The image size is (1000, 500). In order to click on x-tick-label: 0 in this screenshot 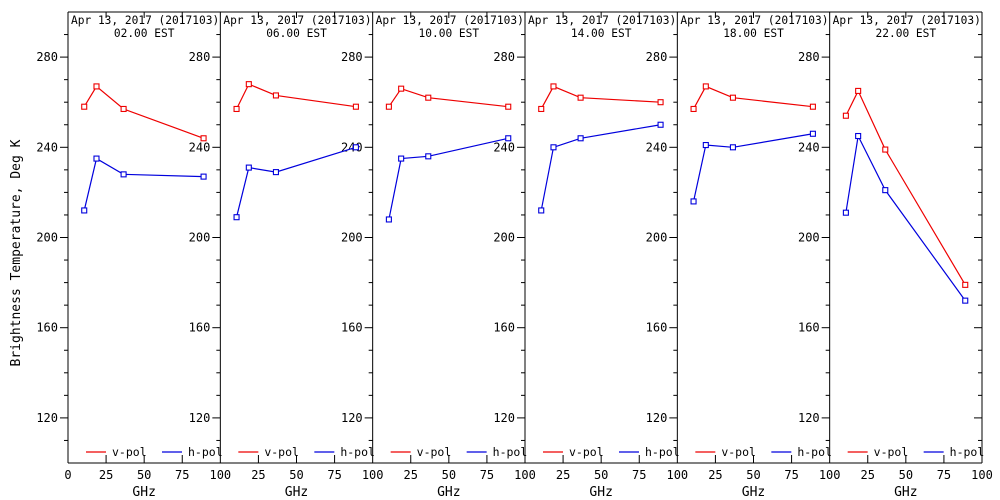, I will do `click(67, 475)`.